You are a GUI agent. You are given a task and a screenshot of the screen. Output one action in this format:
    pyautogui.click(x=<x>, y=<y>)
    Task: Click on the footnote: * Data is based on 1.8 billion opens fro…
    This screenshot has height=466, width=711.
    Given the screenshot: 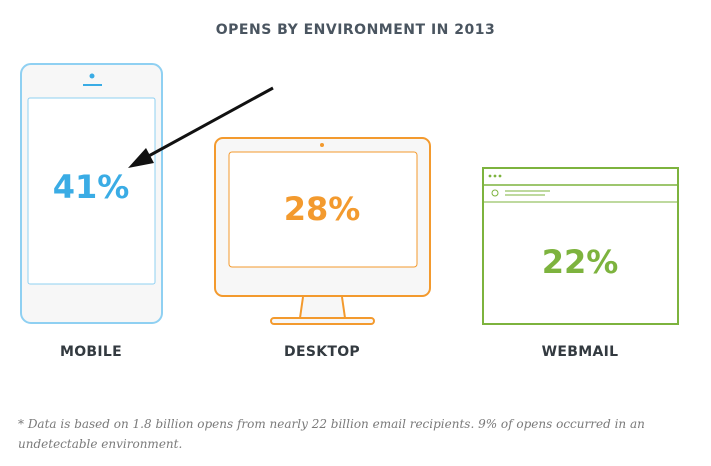 What is the action you would take?
    pyautogui.click(x=331, y=434)
    